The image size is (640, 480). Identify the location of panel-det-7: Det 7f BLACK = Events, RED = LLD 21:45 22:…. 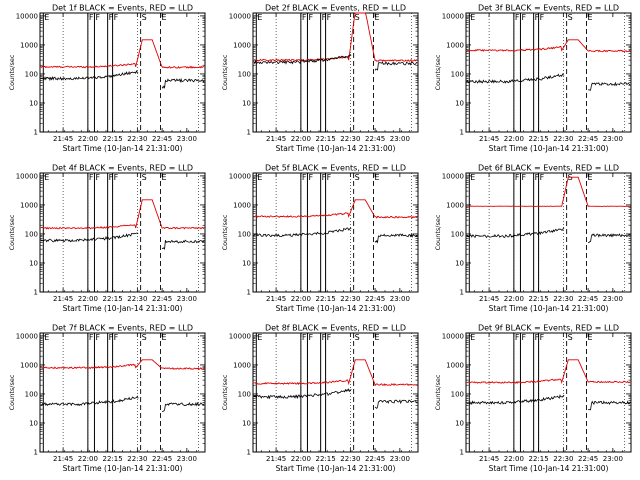
(107, 398).